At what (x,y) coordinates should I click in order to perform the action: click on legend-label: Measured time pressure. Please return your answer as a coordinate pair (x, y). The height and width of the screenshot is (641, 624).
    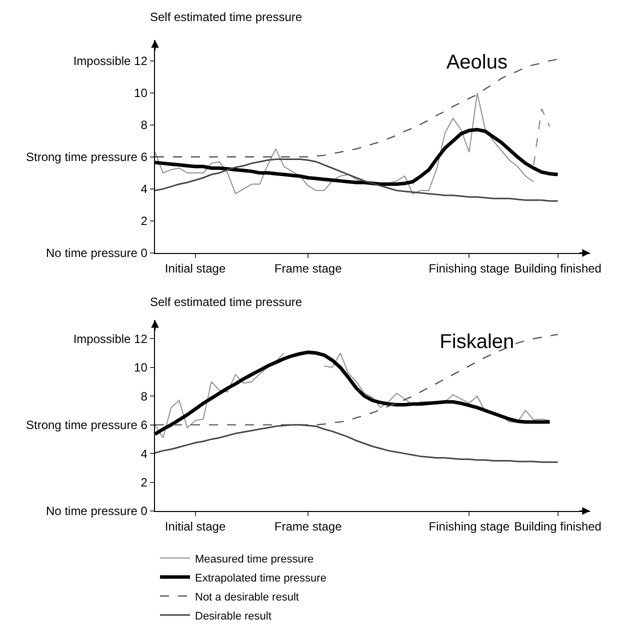
    Looking at the image, I should click on (254, 559).